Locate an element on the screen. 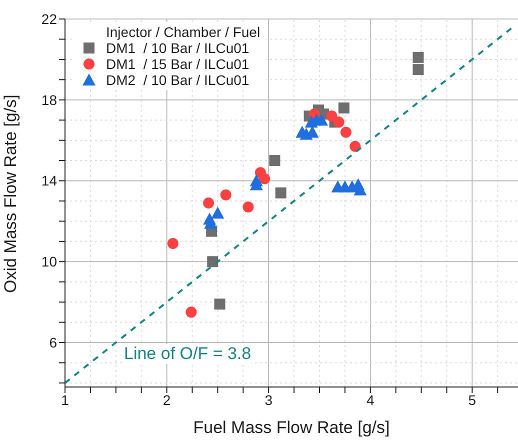 The image size is (518, 443). x-tick-label: 2 is located at coordinates (166, 400).